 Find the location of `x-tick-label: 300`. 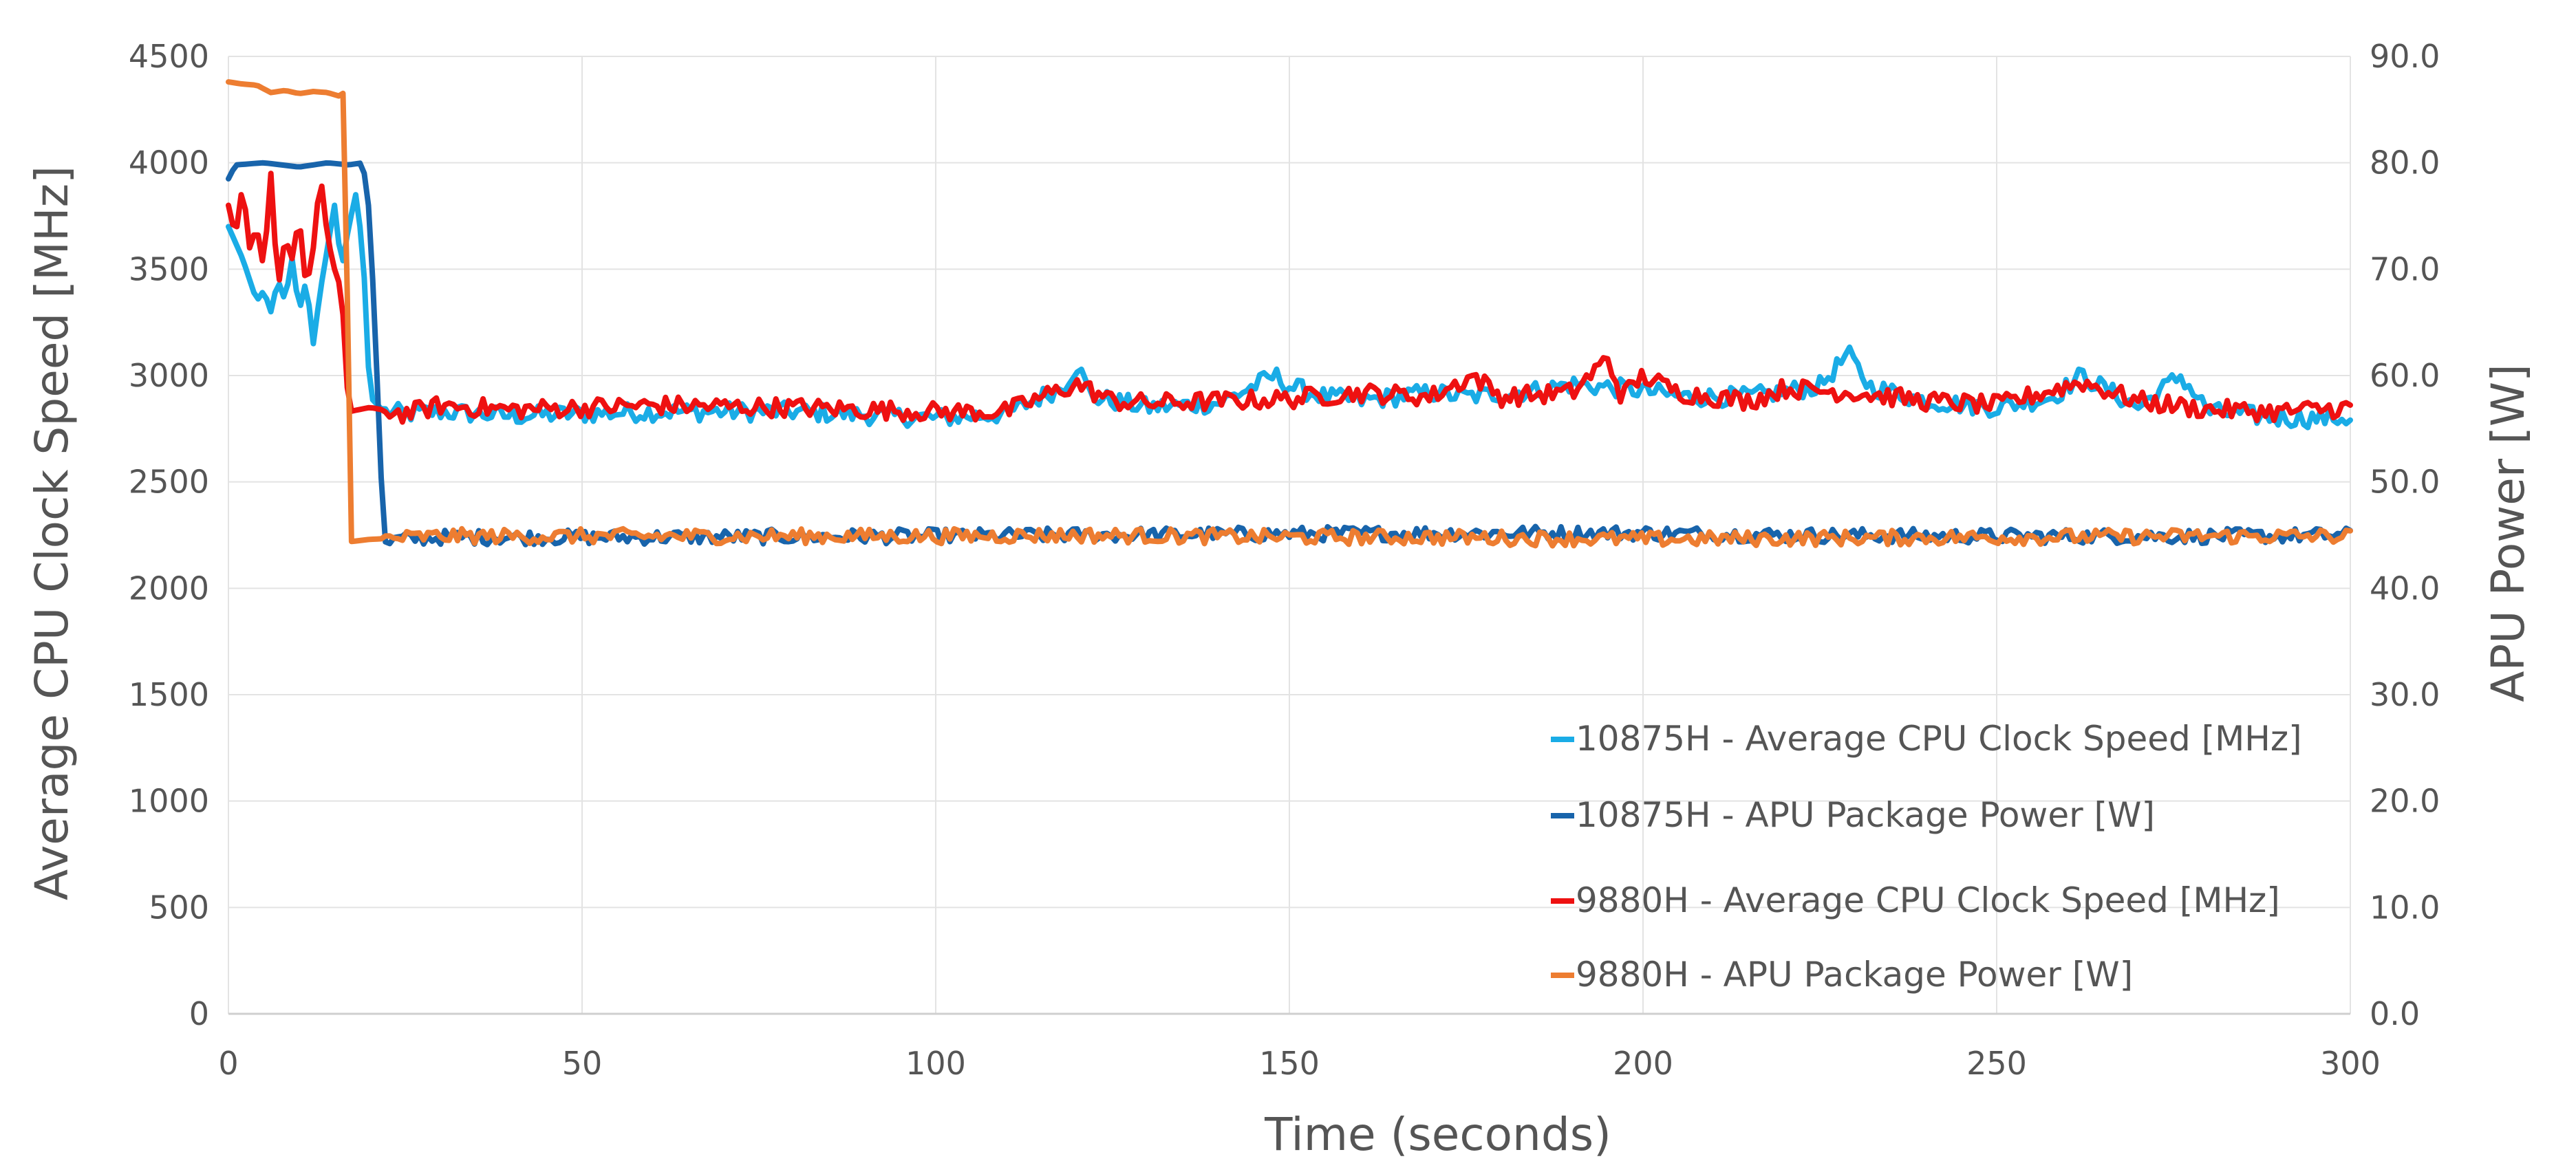

x-tick-label: 300 is located at coordinates (2351, 1063).